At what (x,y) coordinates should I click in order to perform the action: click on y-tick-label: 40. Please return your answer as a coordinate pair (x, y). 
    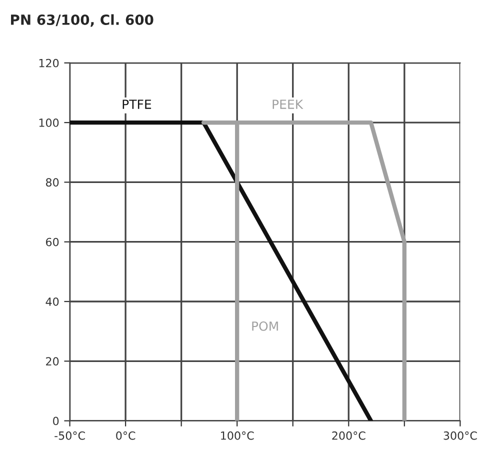
    Looking at the image, I should click on (52, 301).